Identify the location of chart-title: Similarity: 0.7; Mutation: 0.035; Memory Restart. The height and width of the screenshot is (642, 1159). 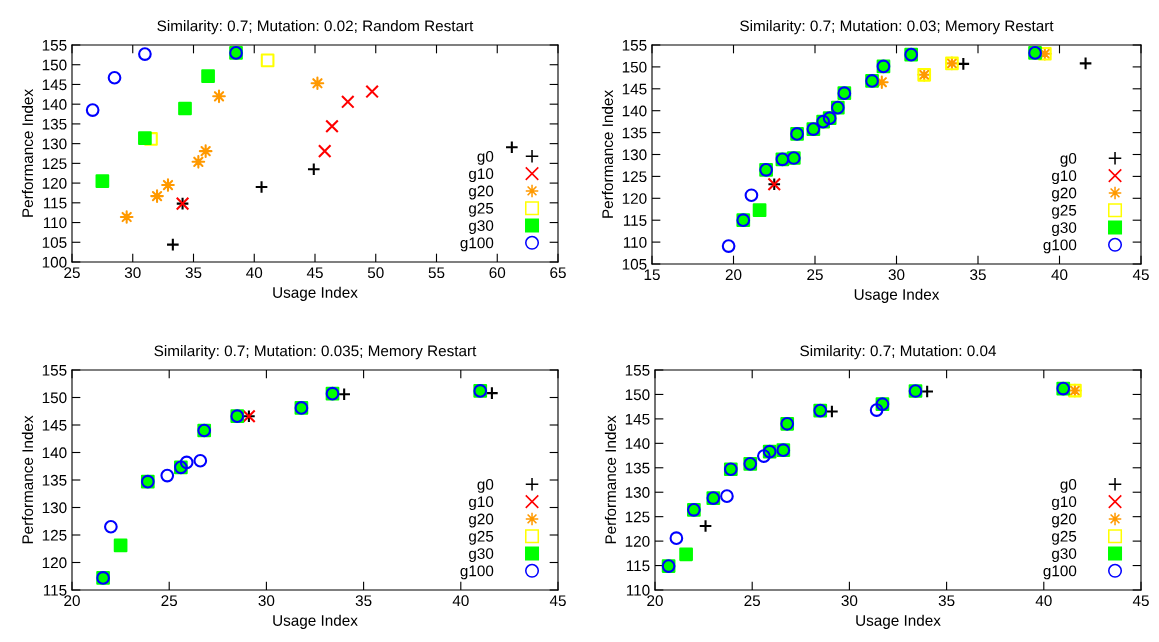
(315, 352).